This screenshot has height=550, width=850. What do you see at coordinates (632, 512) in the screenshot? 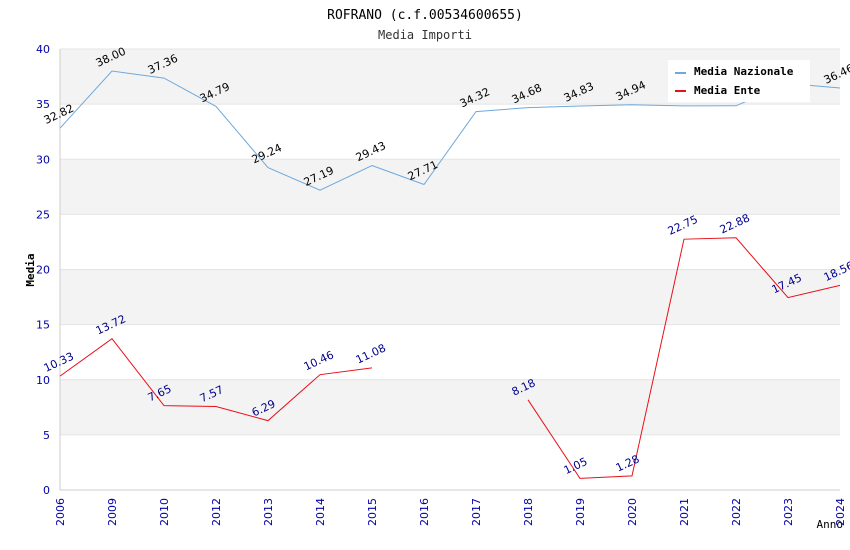
I see `x-tick-label: 2020` at bounding box center [632, 512].